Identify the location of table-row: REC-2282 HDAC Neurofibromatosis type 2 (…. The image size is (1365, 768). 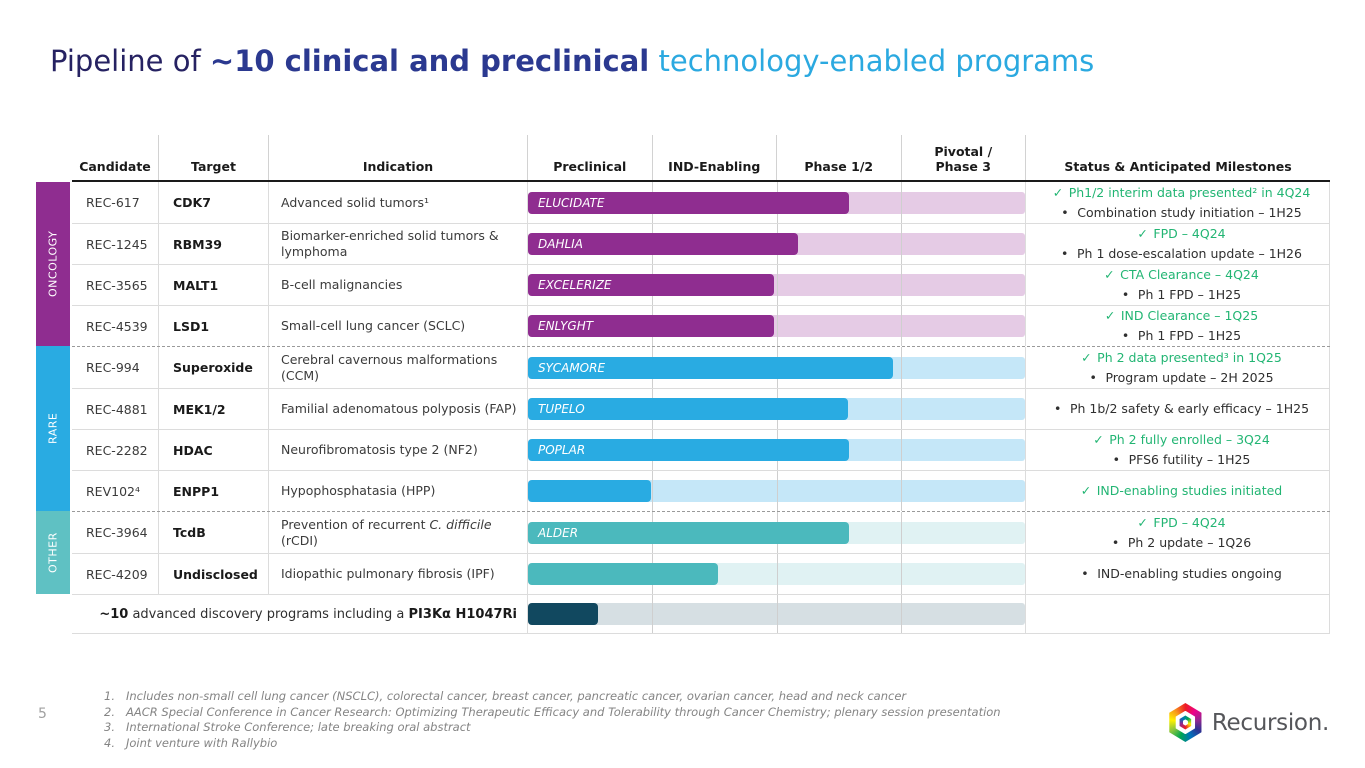
(701, 449).